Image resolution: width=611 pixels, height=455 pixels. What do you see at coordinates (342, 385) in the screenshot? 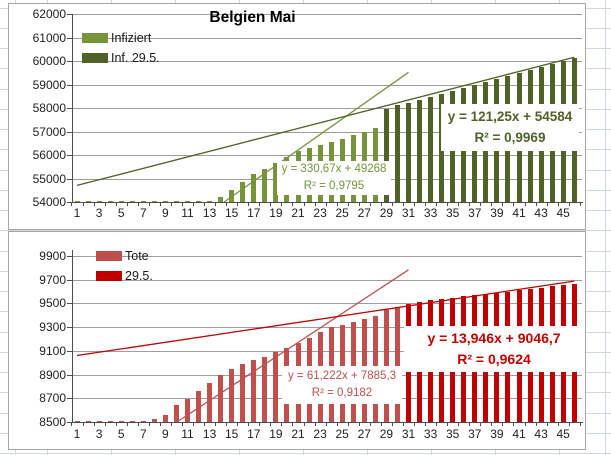
I see `trendline-equation-tote: y = 61,222x + 7885,3 R² = 0,9182` at bounding box center [342, 385].